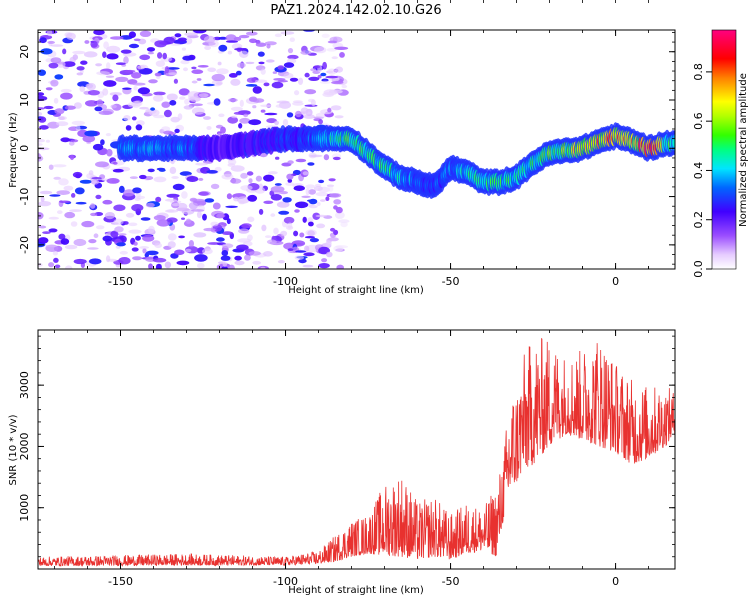  What do you see at coordinates (451, 281) in the screenshot?
I see `x-tick-label: -50` at bounding box center [451, 281].